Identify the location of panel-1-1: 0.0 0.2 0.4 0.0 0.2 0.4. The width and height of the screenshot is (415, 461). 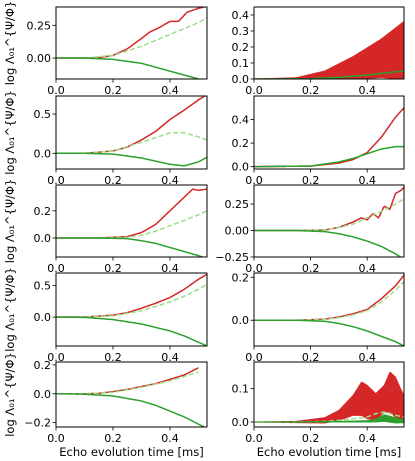
(318, 141).